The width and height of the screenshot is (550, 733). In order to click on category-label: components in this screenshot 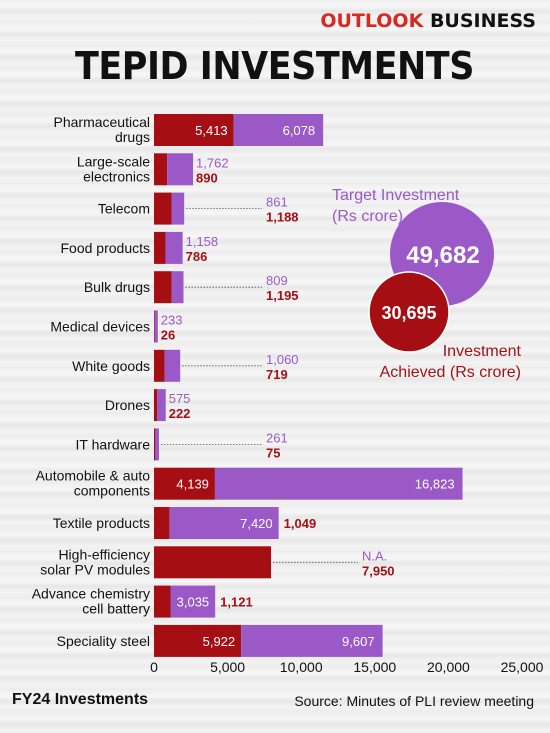, I will do `click(112, 491)`.